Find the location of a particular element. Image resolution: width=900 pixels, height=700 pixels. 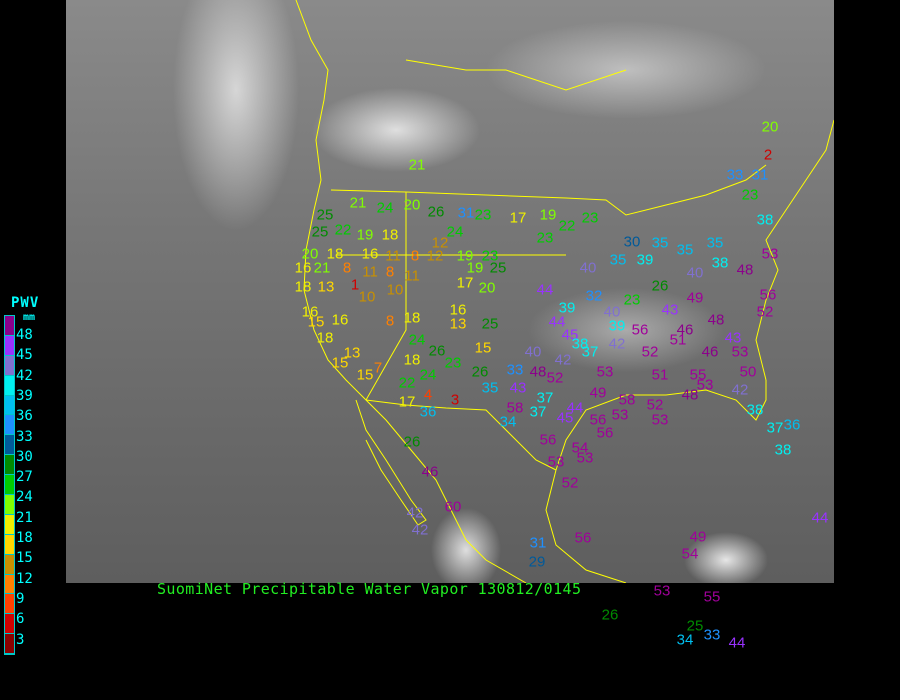

station-pwv-value: 36 is located at coordinates (792, 425).